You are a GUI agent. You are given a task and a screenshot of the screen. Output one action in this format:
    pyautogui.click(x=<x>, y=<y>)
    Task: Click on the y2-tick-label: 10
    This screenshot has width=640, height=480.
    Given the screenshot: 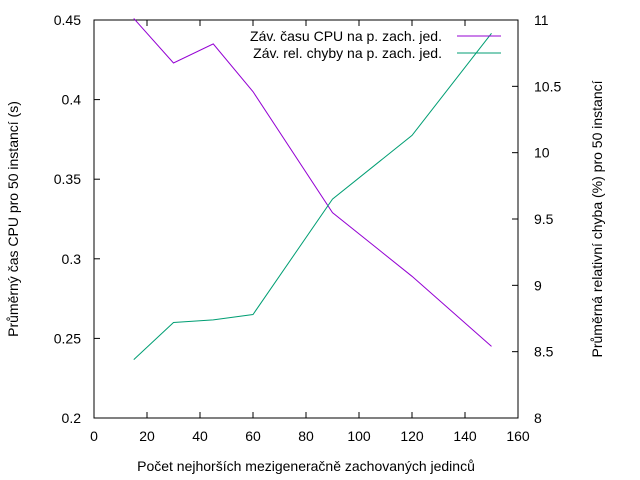 What is the action you would take?
    pyautogui.click(x=542, y=153)
    